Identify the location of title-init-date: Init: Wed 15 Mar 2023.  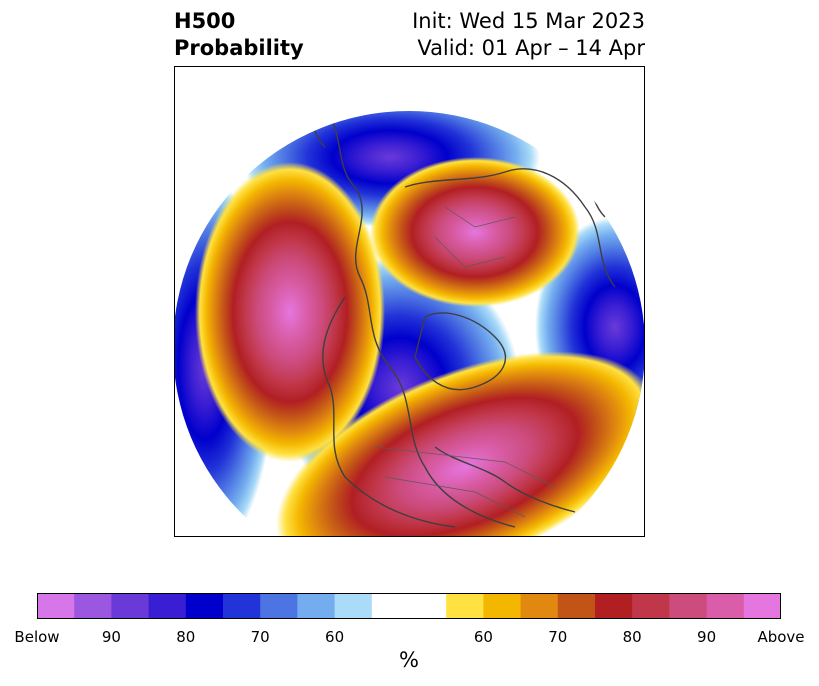
(528, 21).